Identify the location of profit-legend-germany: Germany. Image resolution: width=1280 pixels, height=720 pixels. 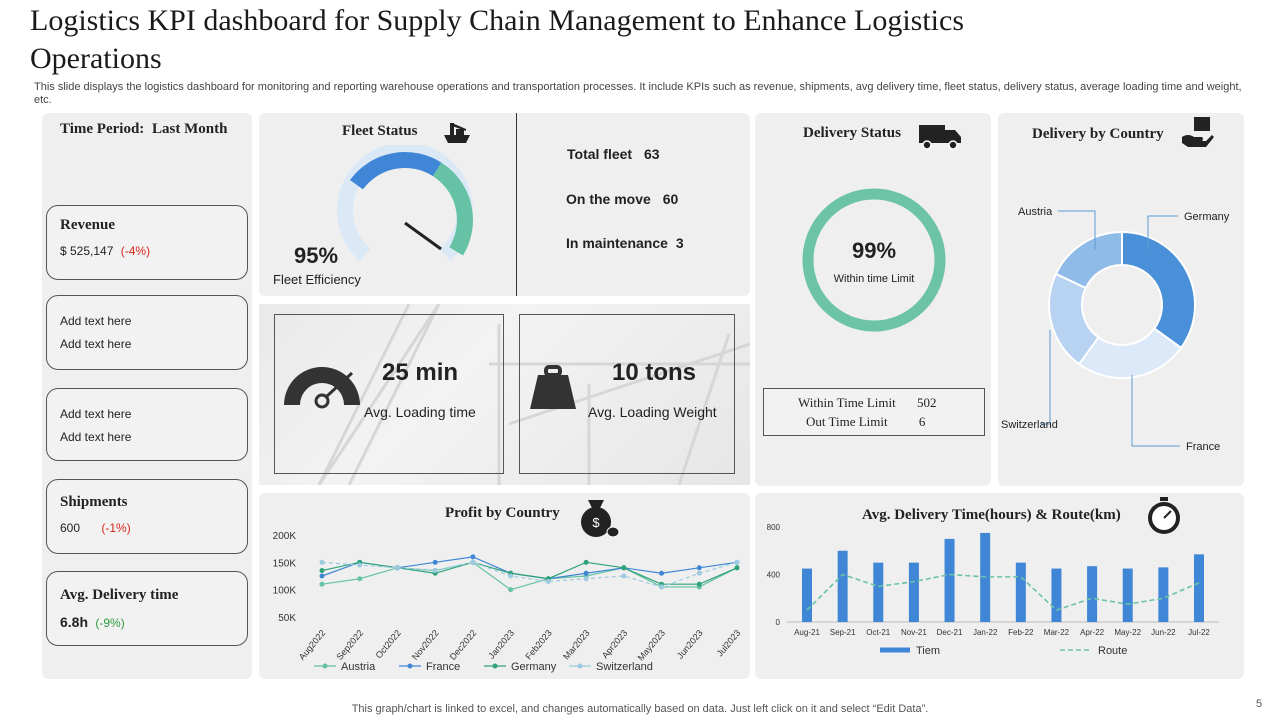
(534, 667).